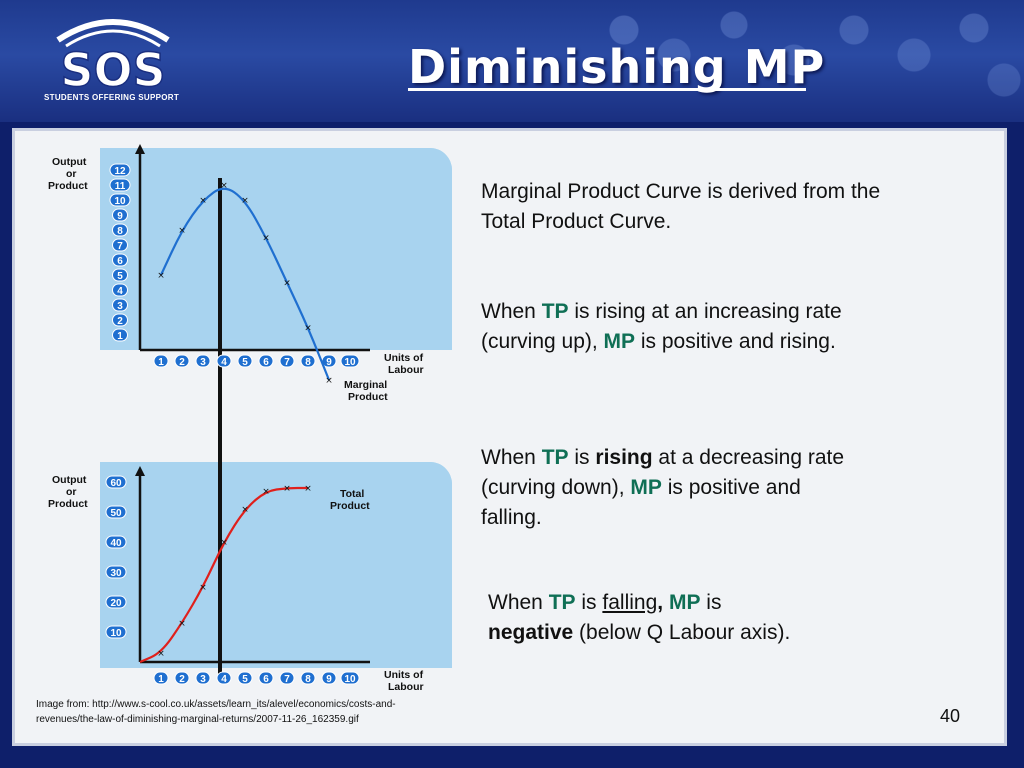 The image size is (1024, 768). Describe the element at coordinates (406, 687) in the screenshot. I see `tp-xlabel-2: Labour` at that location.